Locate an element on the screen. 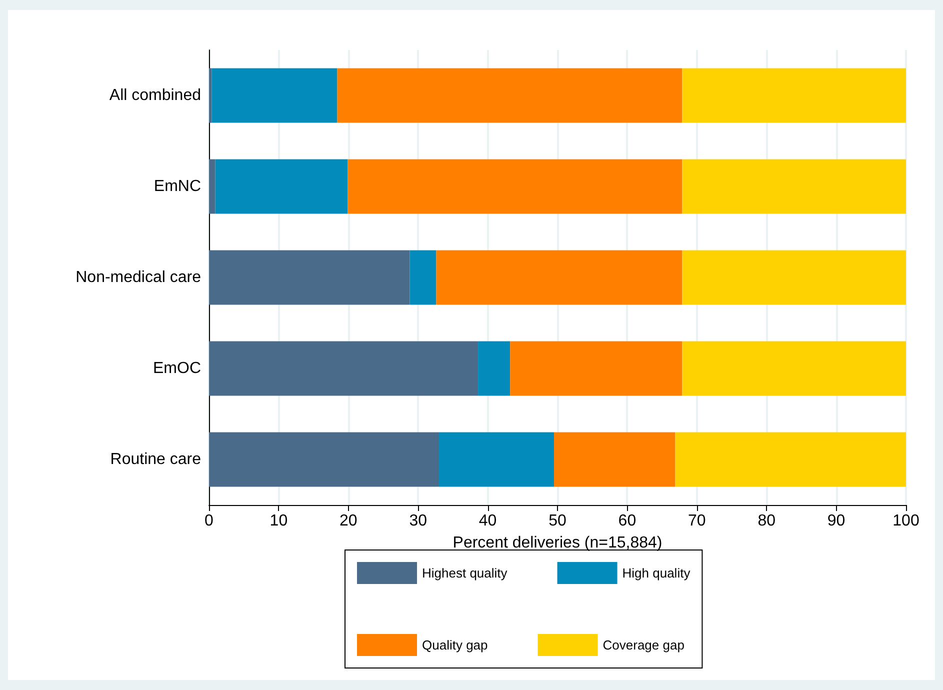 This screenshot has height=690, width=943. x-tick-label: 90 is located at coordinates (836, 521).